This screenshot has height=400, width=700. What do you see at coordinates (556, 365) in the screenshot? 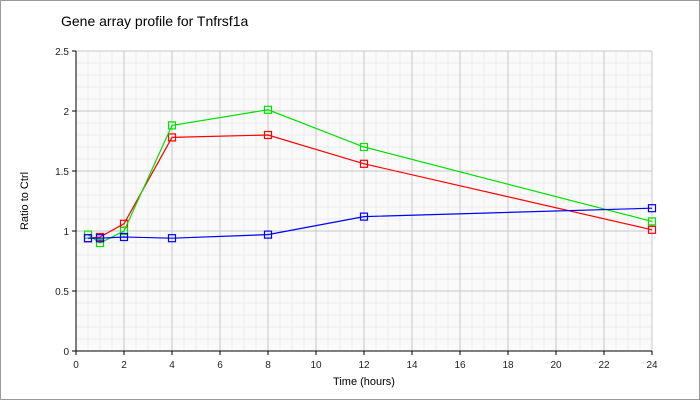
I see `x-tick-label: 20` at bounding box center [556, 365].